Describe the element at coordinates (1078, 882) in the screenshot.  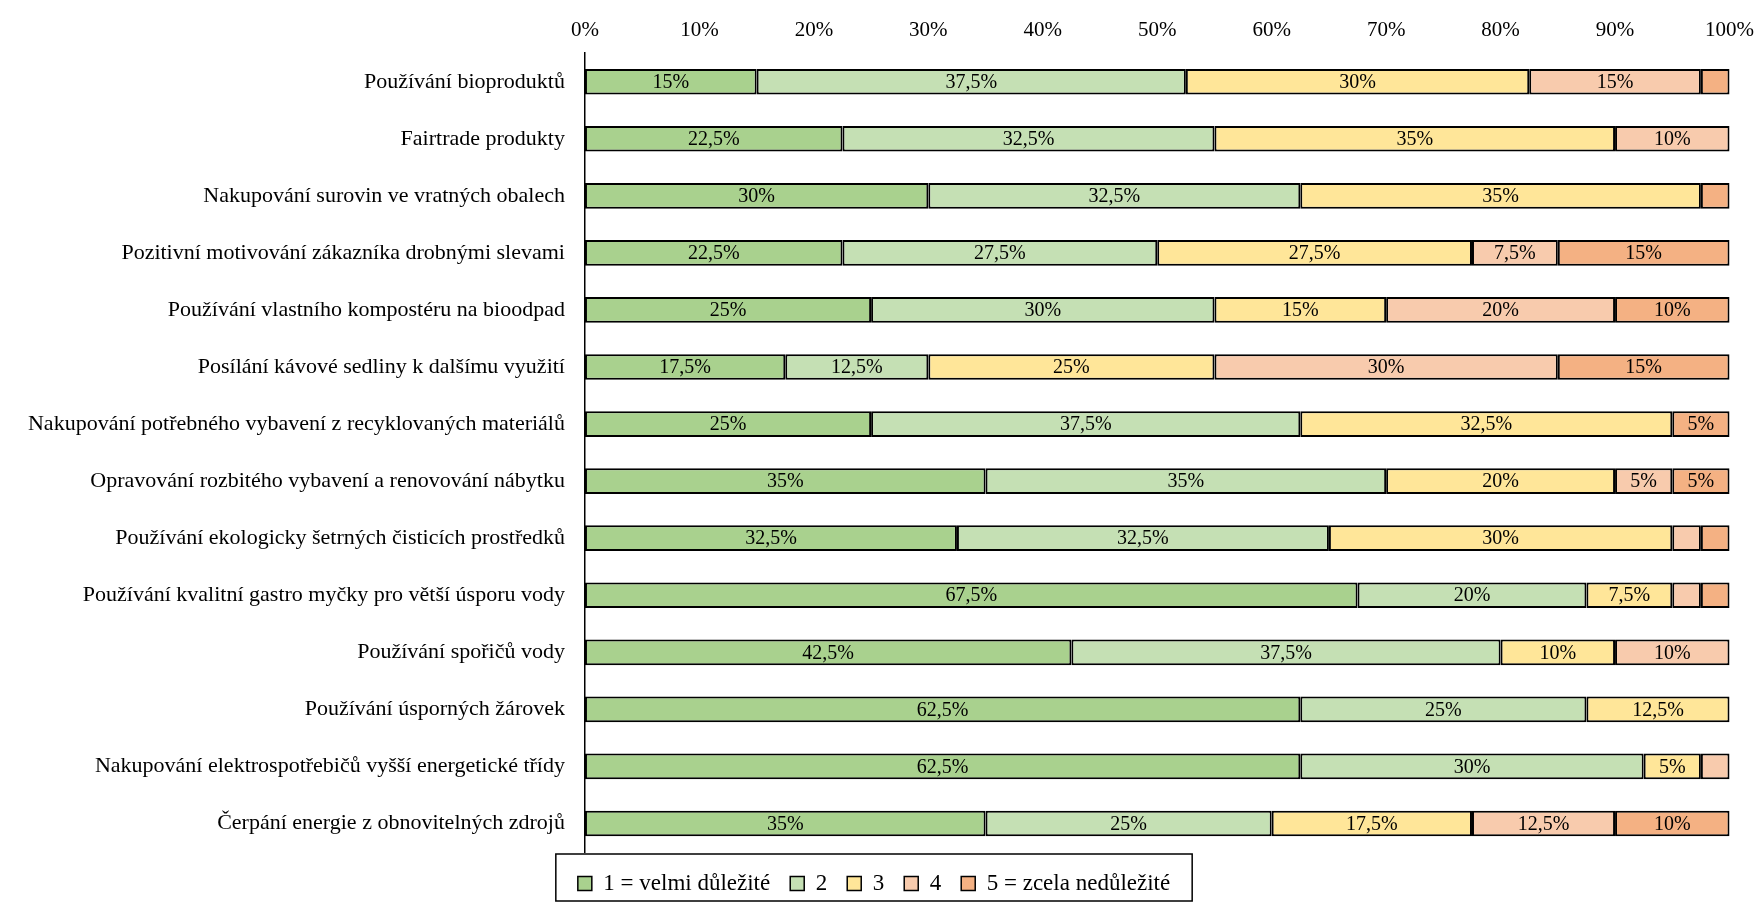
I see `legend-label: 5 = zcela nedůležité` at that location.